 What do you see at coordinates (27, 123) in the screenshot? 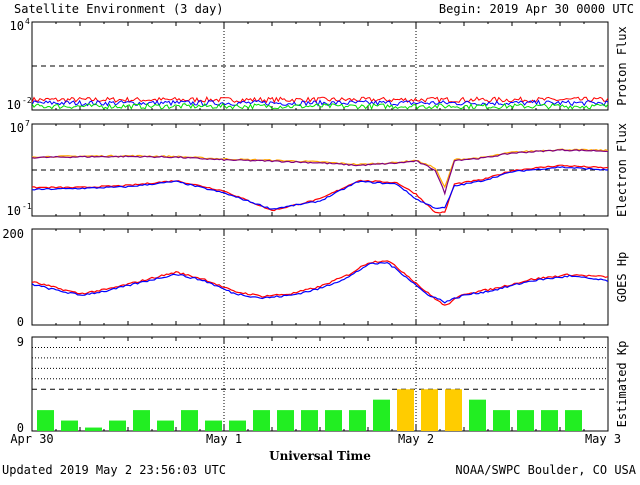
I see `electron-flux-y-tick-exp: 7` at bounding box center [27, 123].